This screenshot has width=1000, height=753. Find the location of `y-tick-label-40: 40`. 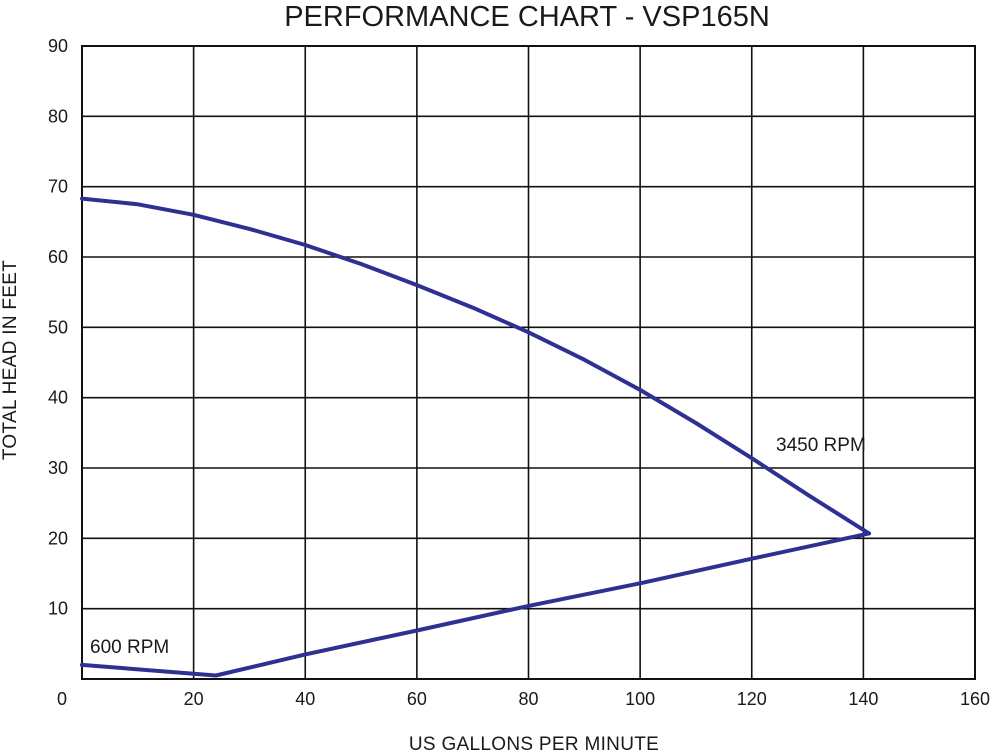

y-tick-label-40: 40 is located at coordinates (58, 398).